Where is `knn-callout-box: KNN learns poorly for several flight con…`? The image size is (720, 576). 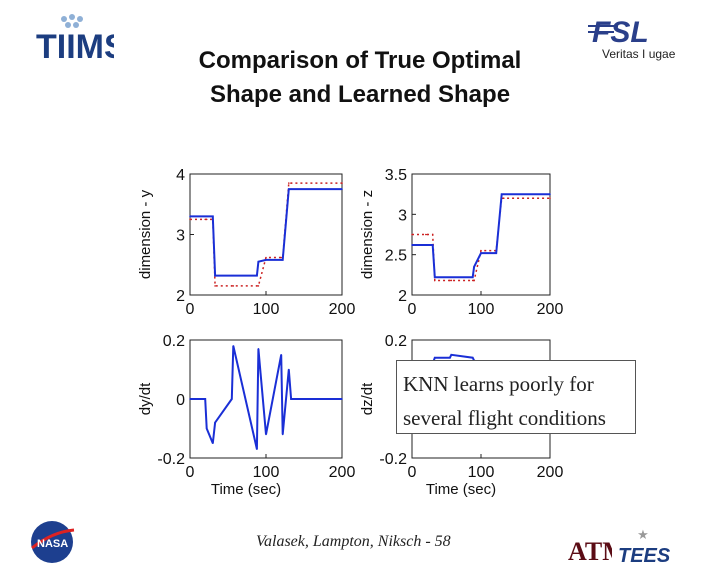
knn-callout-box: KNN learns poorly for several flight con… is located at coordinates (516, 397).